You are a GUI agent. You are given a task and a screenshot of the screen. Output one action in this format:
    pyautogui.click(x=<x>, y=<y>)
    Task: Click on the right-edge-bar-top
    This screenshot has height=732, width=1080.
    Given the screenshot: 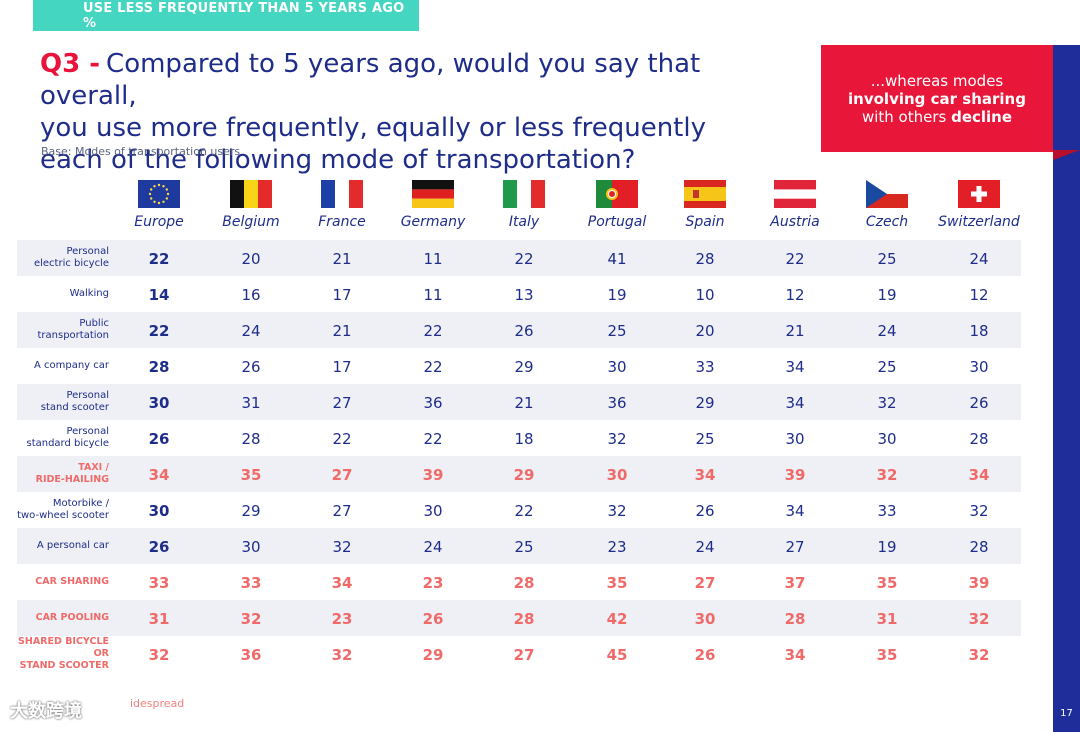 What is the action you would take?
    pyautogui.click(x=1066, y=22)
    